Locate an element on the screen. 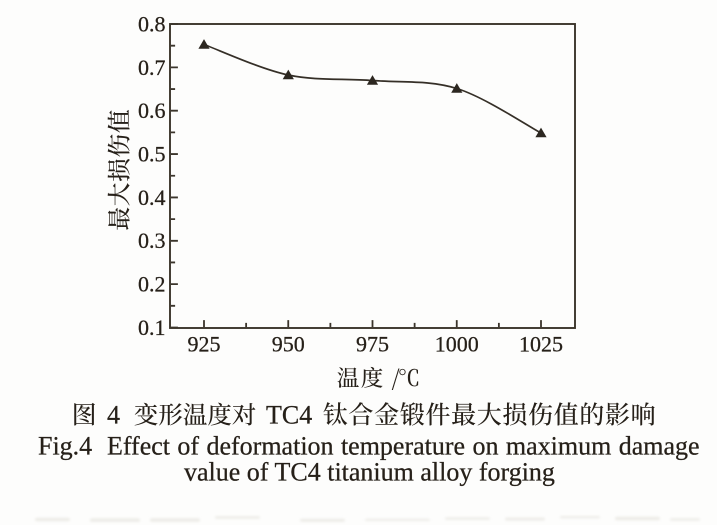 This screenshot has width=717, height=525. svg-text: 0.7 is located at coordinates (152, 67).